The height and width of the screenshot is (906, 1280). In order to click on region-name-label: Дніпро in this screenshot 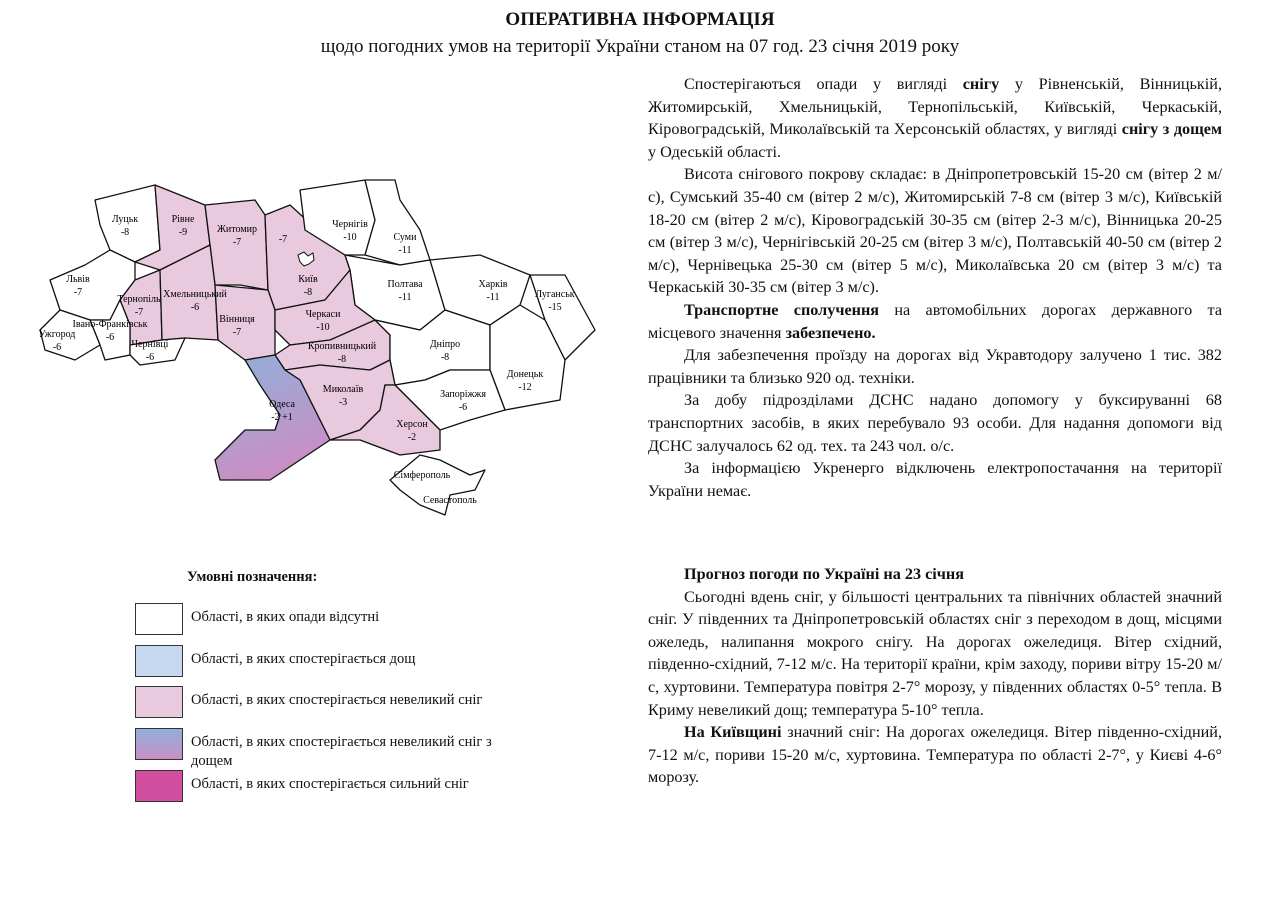, I will do `click(445, 344)`.